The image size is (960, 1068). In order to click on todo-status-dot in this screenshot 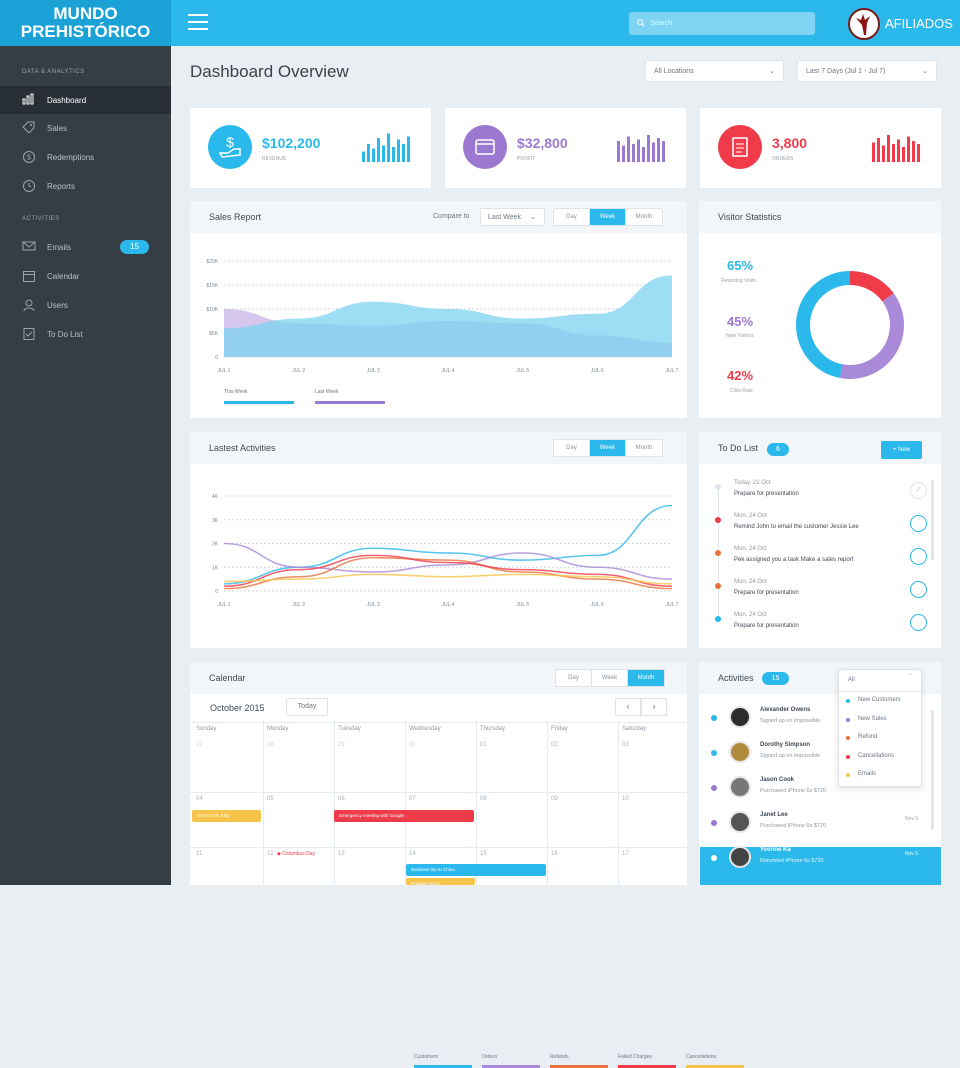, I will do `click(718, 553)`.